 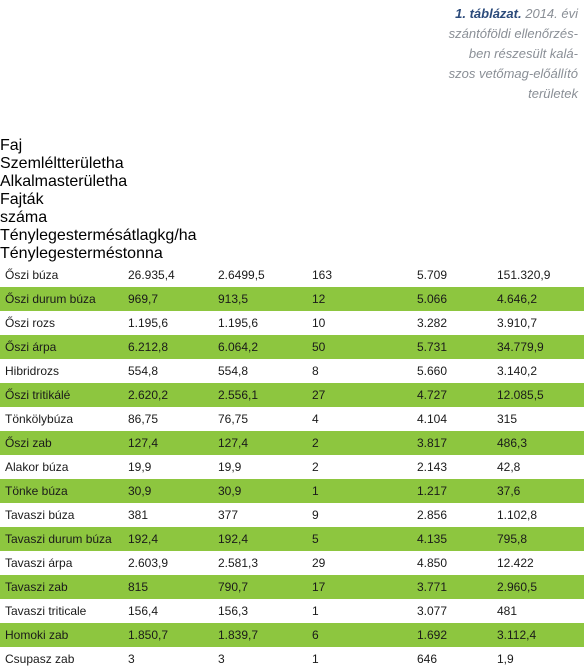 I want to click on table-cell: 156,4, so click(x=143, y=611).